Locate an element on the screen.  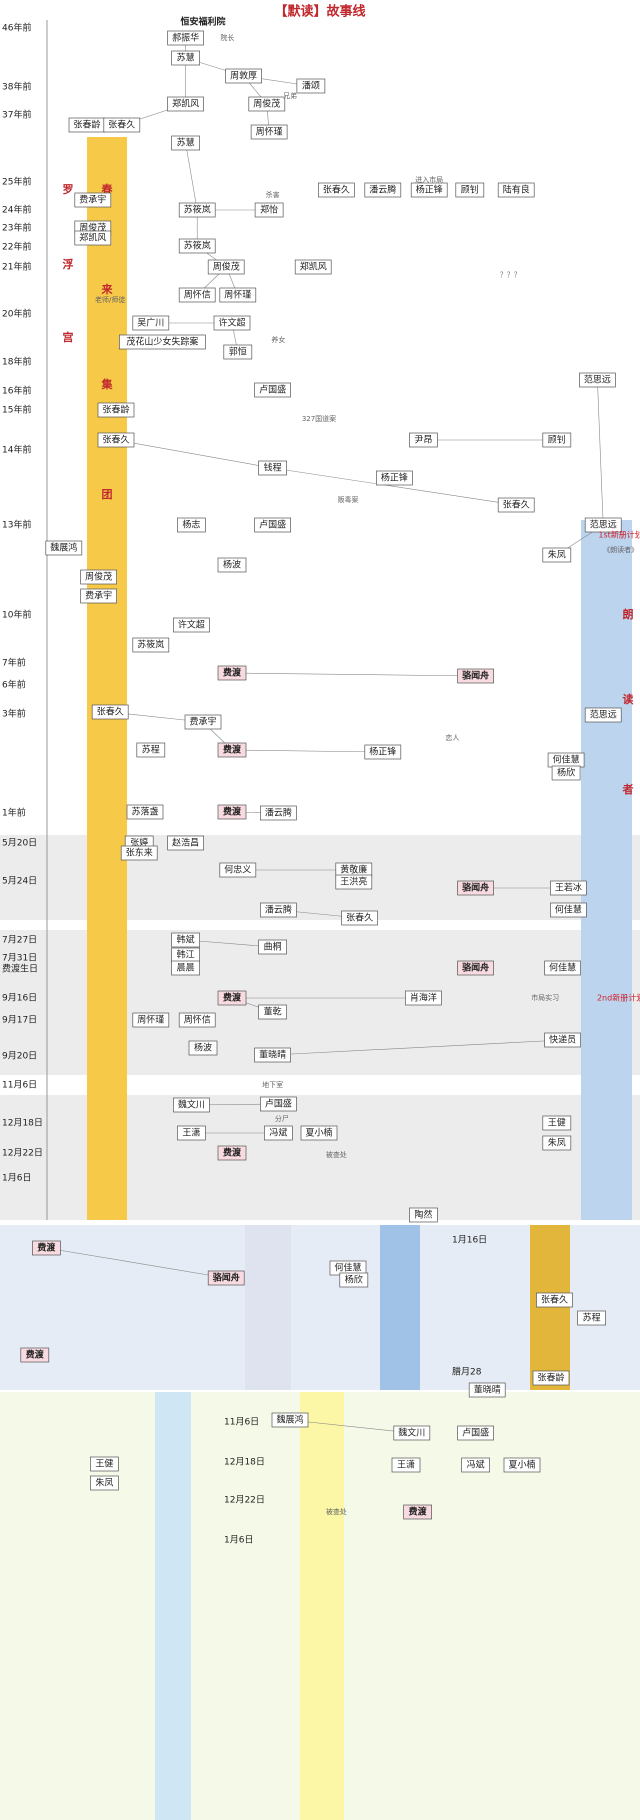
annotation: 《朗读者》 is located at coordinates (620, 549).